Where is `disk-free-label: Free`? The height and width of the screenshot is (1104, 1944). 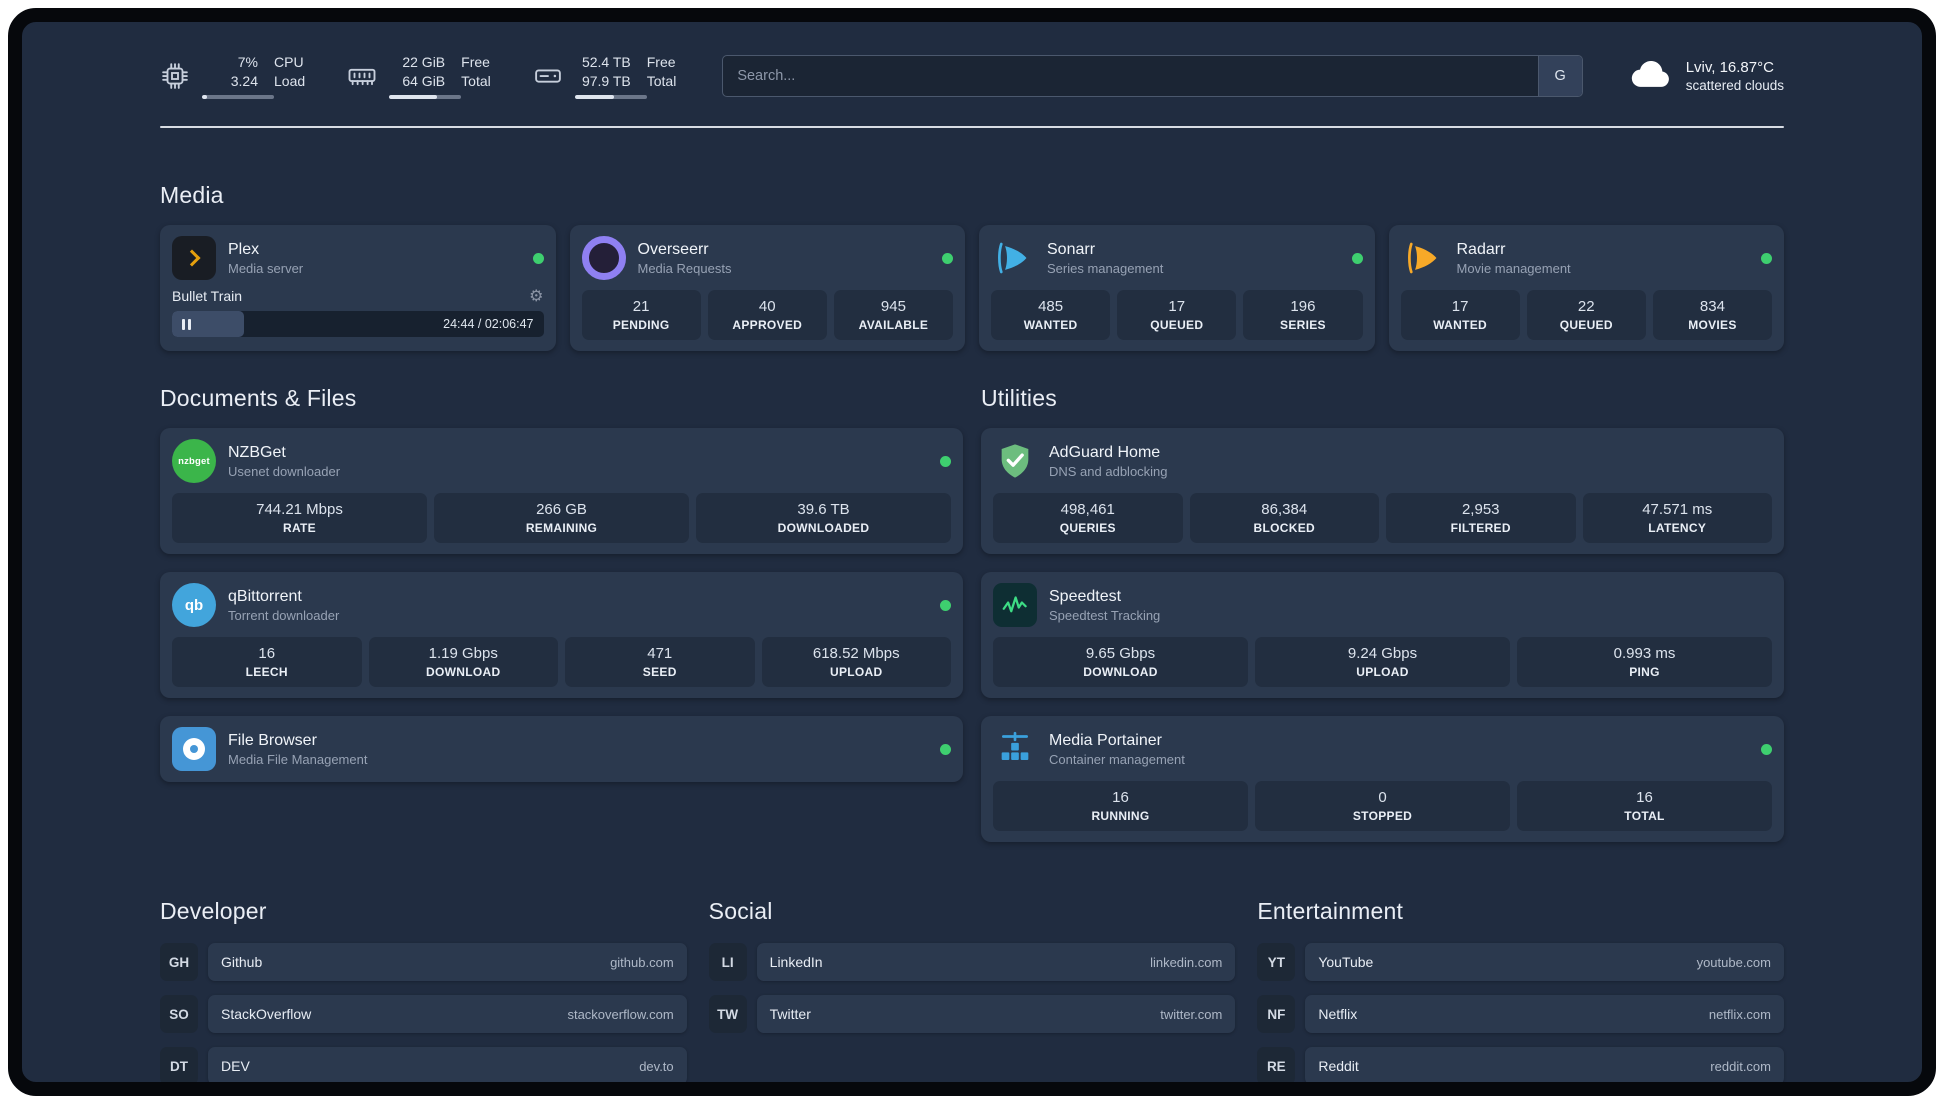 disk-free-label: Free is located at coordinates (661, 61).